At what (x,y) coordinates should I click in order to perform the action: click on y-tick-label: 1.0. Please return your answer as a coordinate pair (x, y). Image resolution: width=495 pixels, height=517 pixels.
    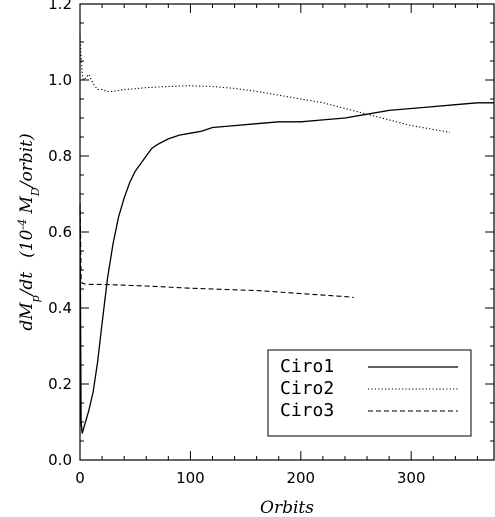
    Looking at the image, I should click on (60, 80).